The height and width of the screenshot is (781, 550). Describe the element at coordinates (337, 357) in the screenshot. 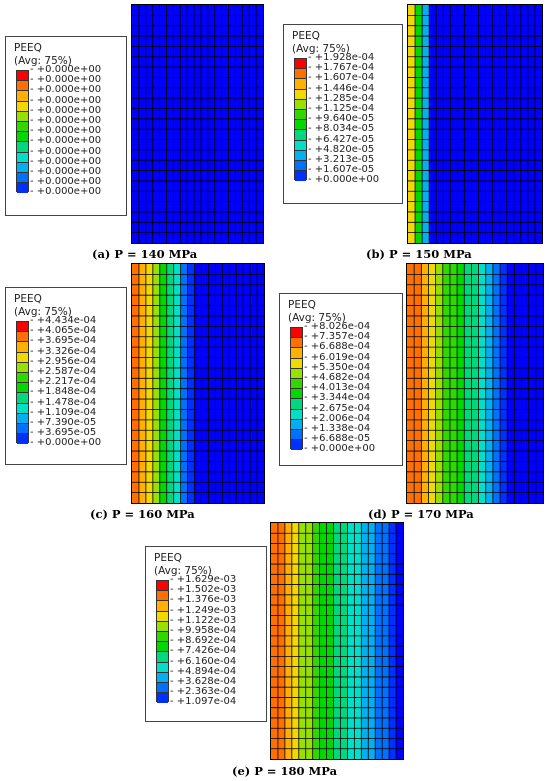

I see `legend-value: - +6.019e-04` at that location.